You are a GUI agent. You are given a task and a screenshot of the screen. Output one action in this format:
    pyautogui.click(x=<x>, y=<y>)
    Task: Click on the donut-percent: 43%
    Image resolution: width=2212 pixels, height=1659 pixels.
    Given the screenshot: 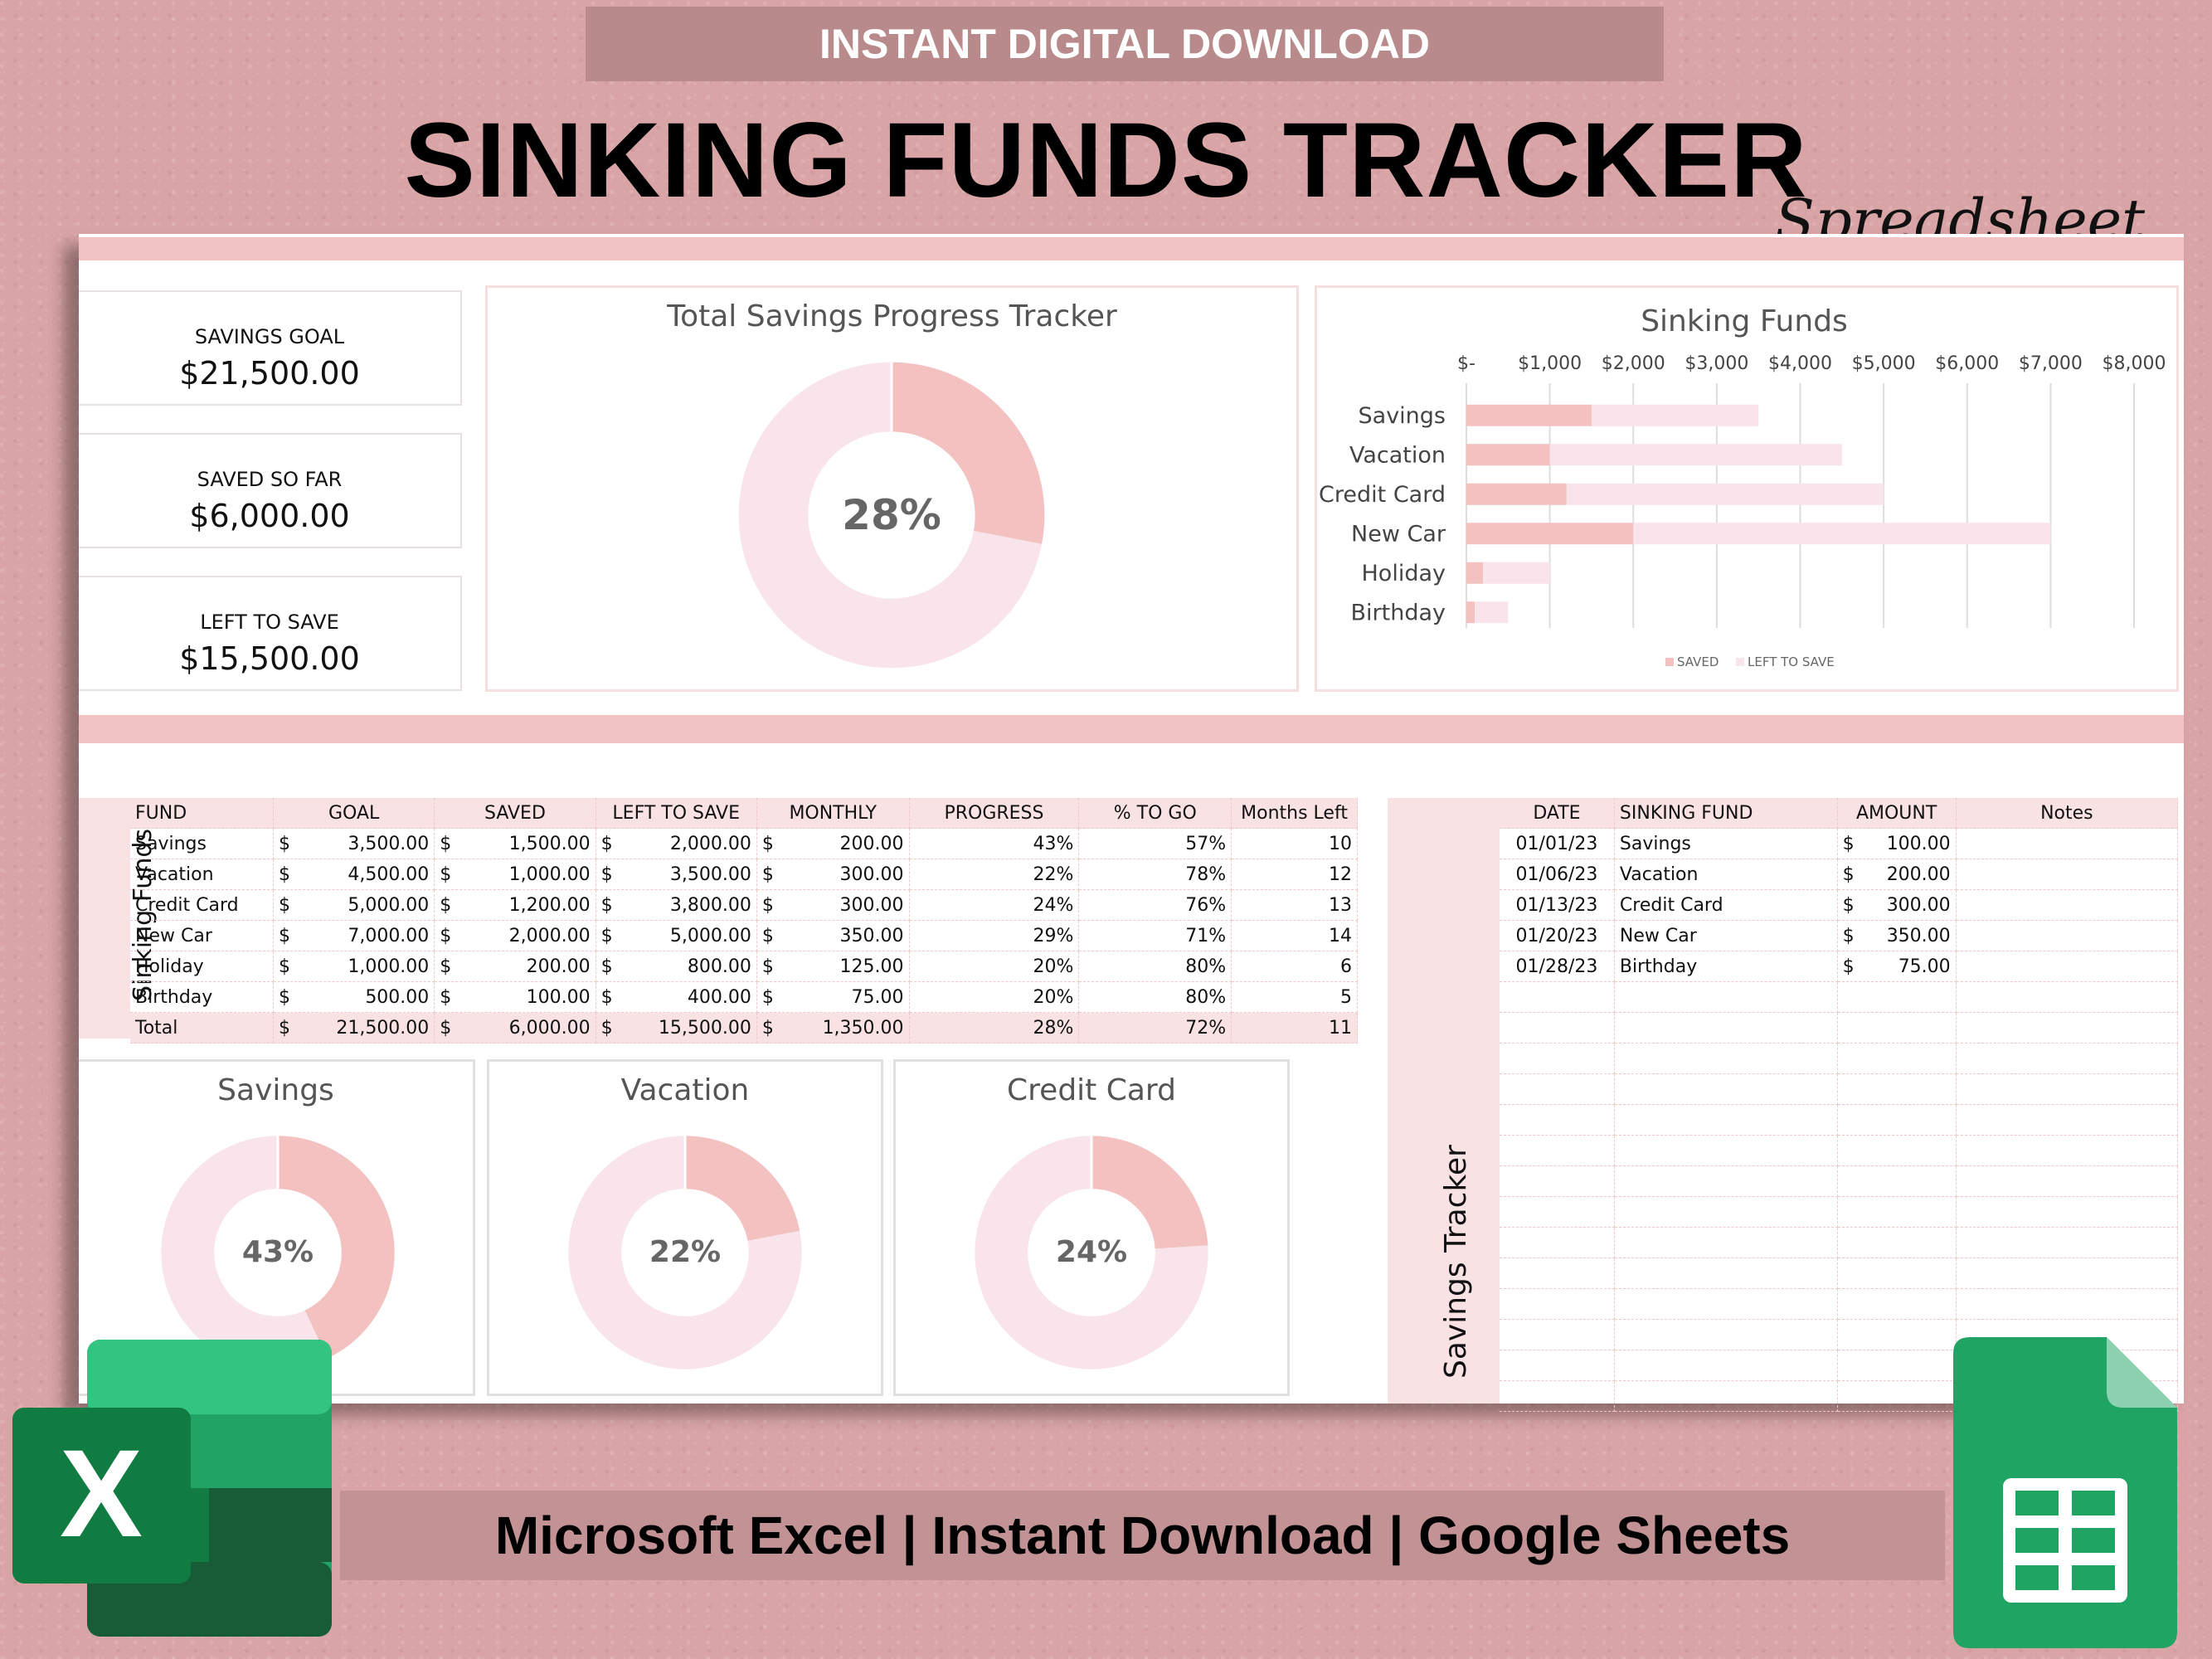 What is the action you would take?
    pyautogui.click(x=278, y=1252)
    